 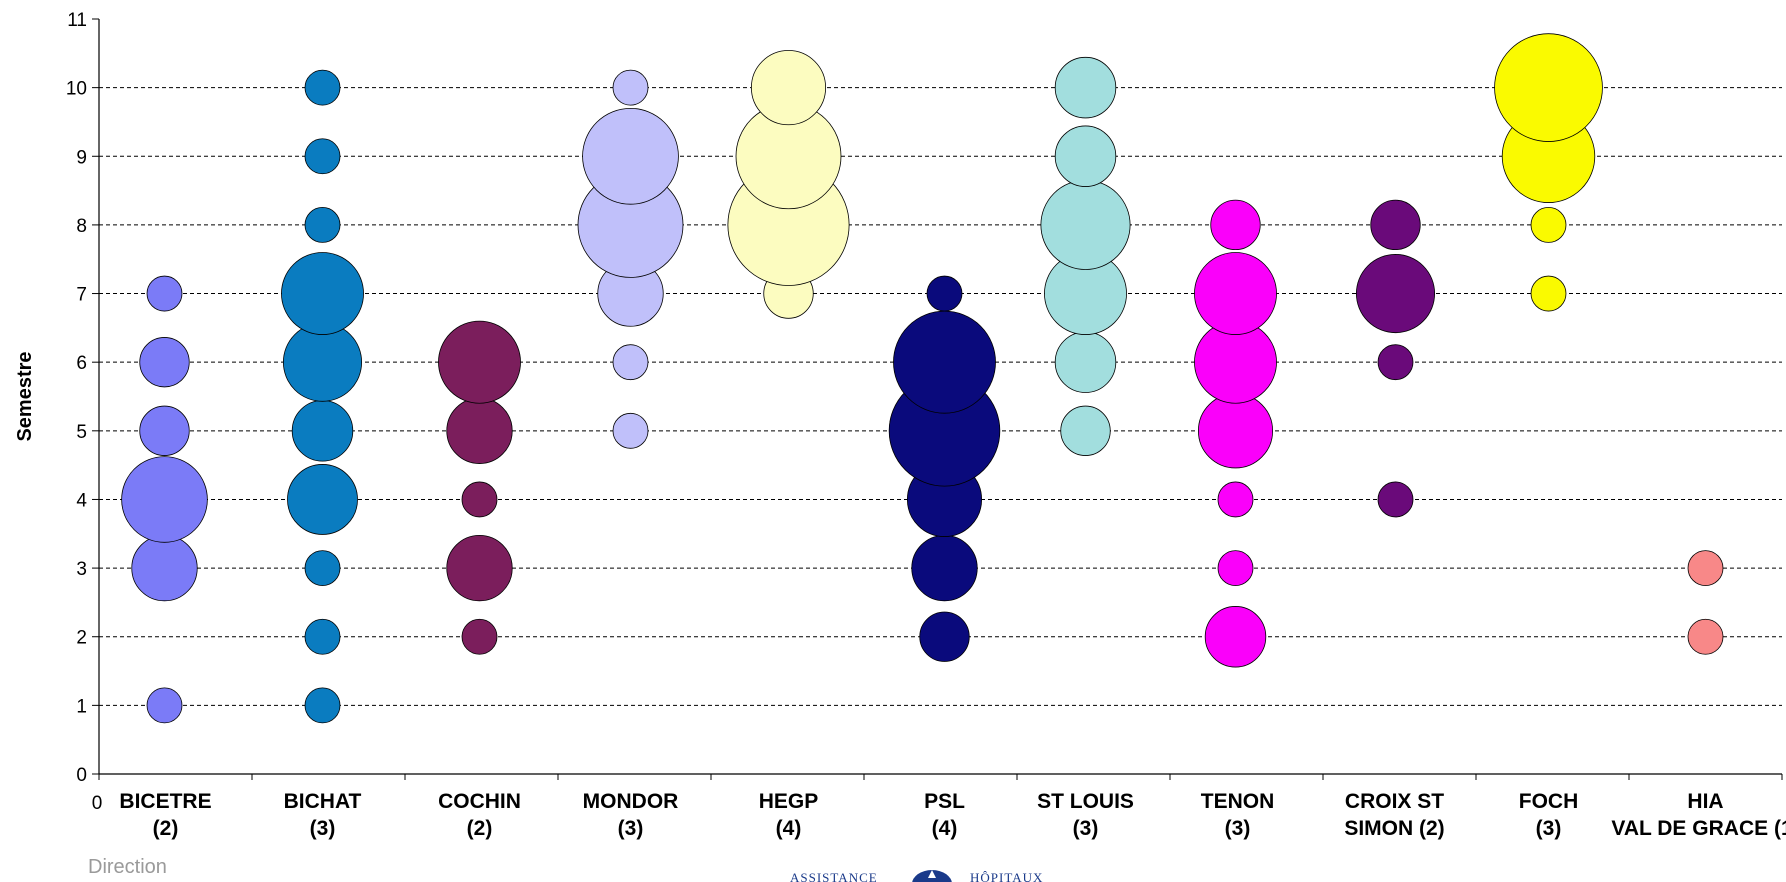 What do you see at coordinates (165, 801) in the screenshot?
I see `x-category-label: BICETRE` at bounding box center [165, 801].